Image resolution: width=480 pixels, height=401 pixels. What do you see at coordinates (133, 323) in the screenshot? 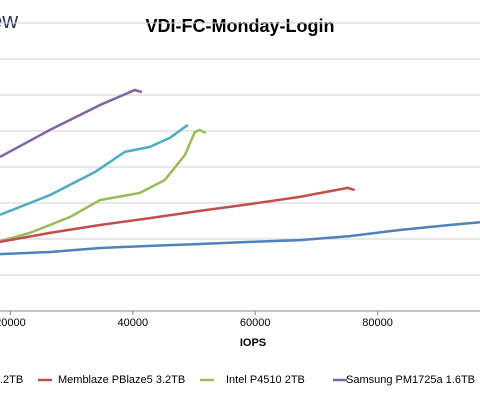
I see `x-tick-label: 40000` at bounding box center [133, 323].